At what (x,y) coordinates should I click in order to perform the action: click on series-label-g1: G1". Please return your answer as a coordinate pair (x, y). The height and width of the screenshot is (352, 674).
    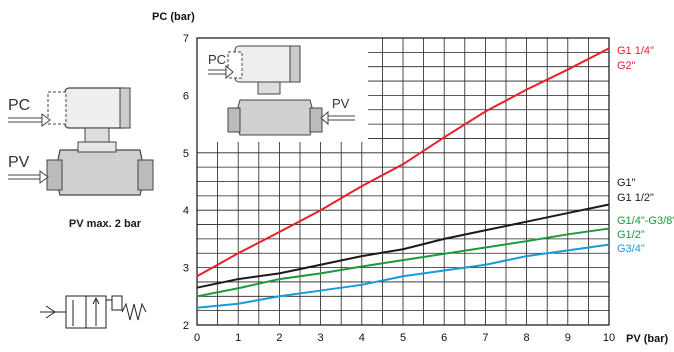
    Looking at the image, I should click on (626, 183).